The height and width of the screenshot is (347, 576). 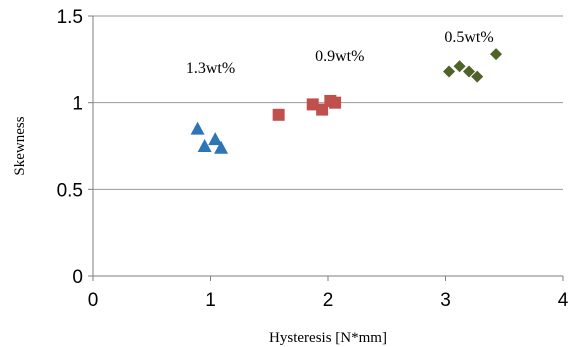 I want to click on x-axis-title: Hysteresis [N*mm], so click(x=328, y=338).